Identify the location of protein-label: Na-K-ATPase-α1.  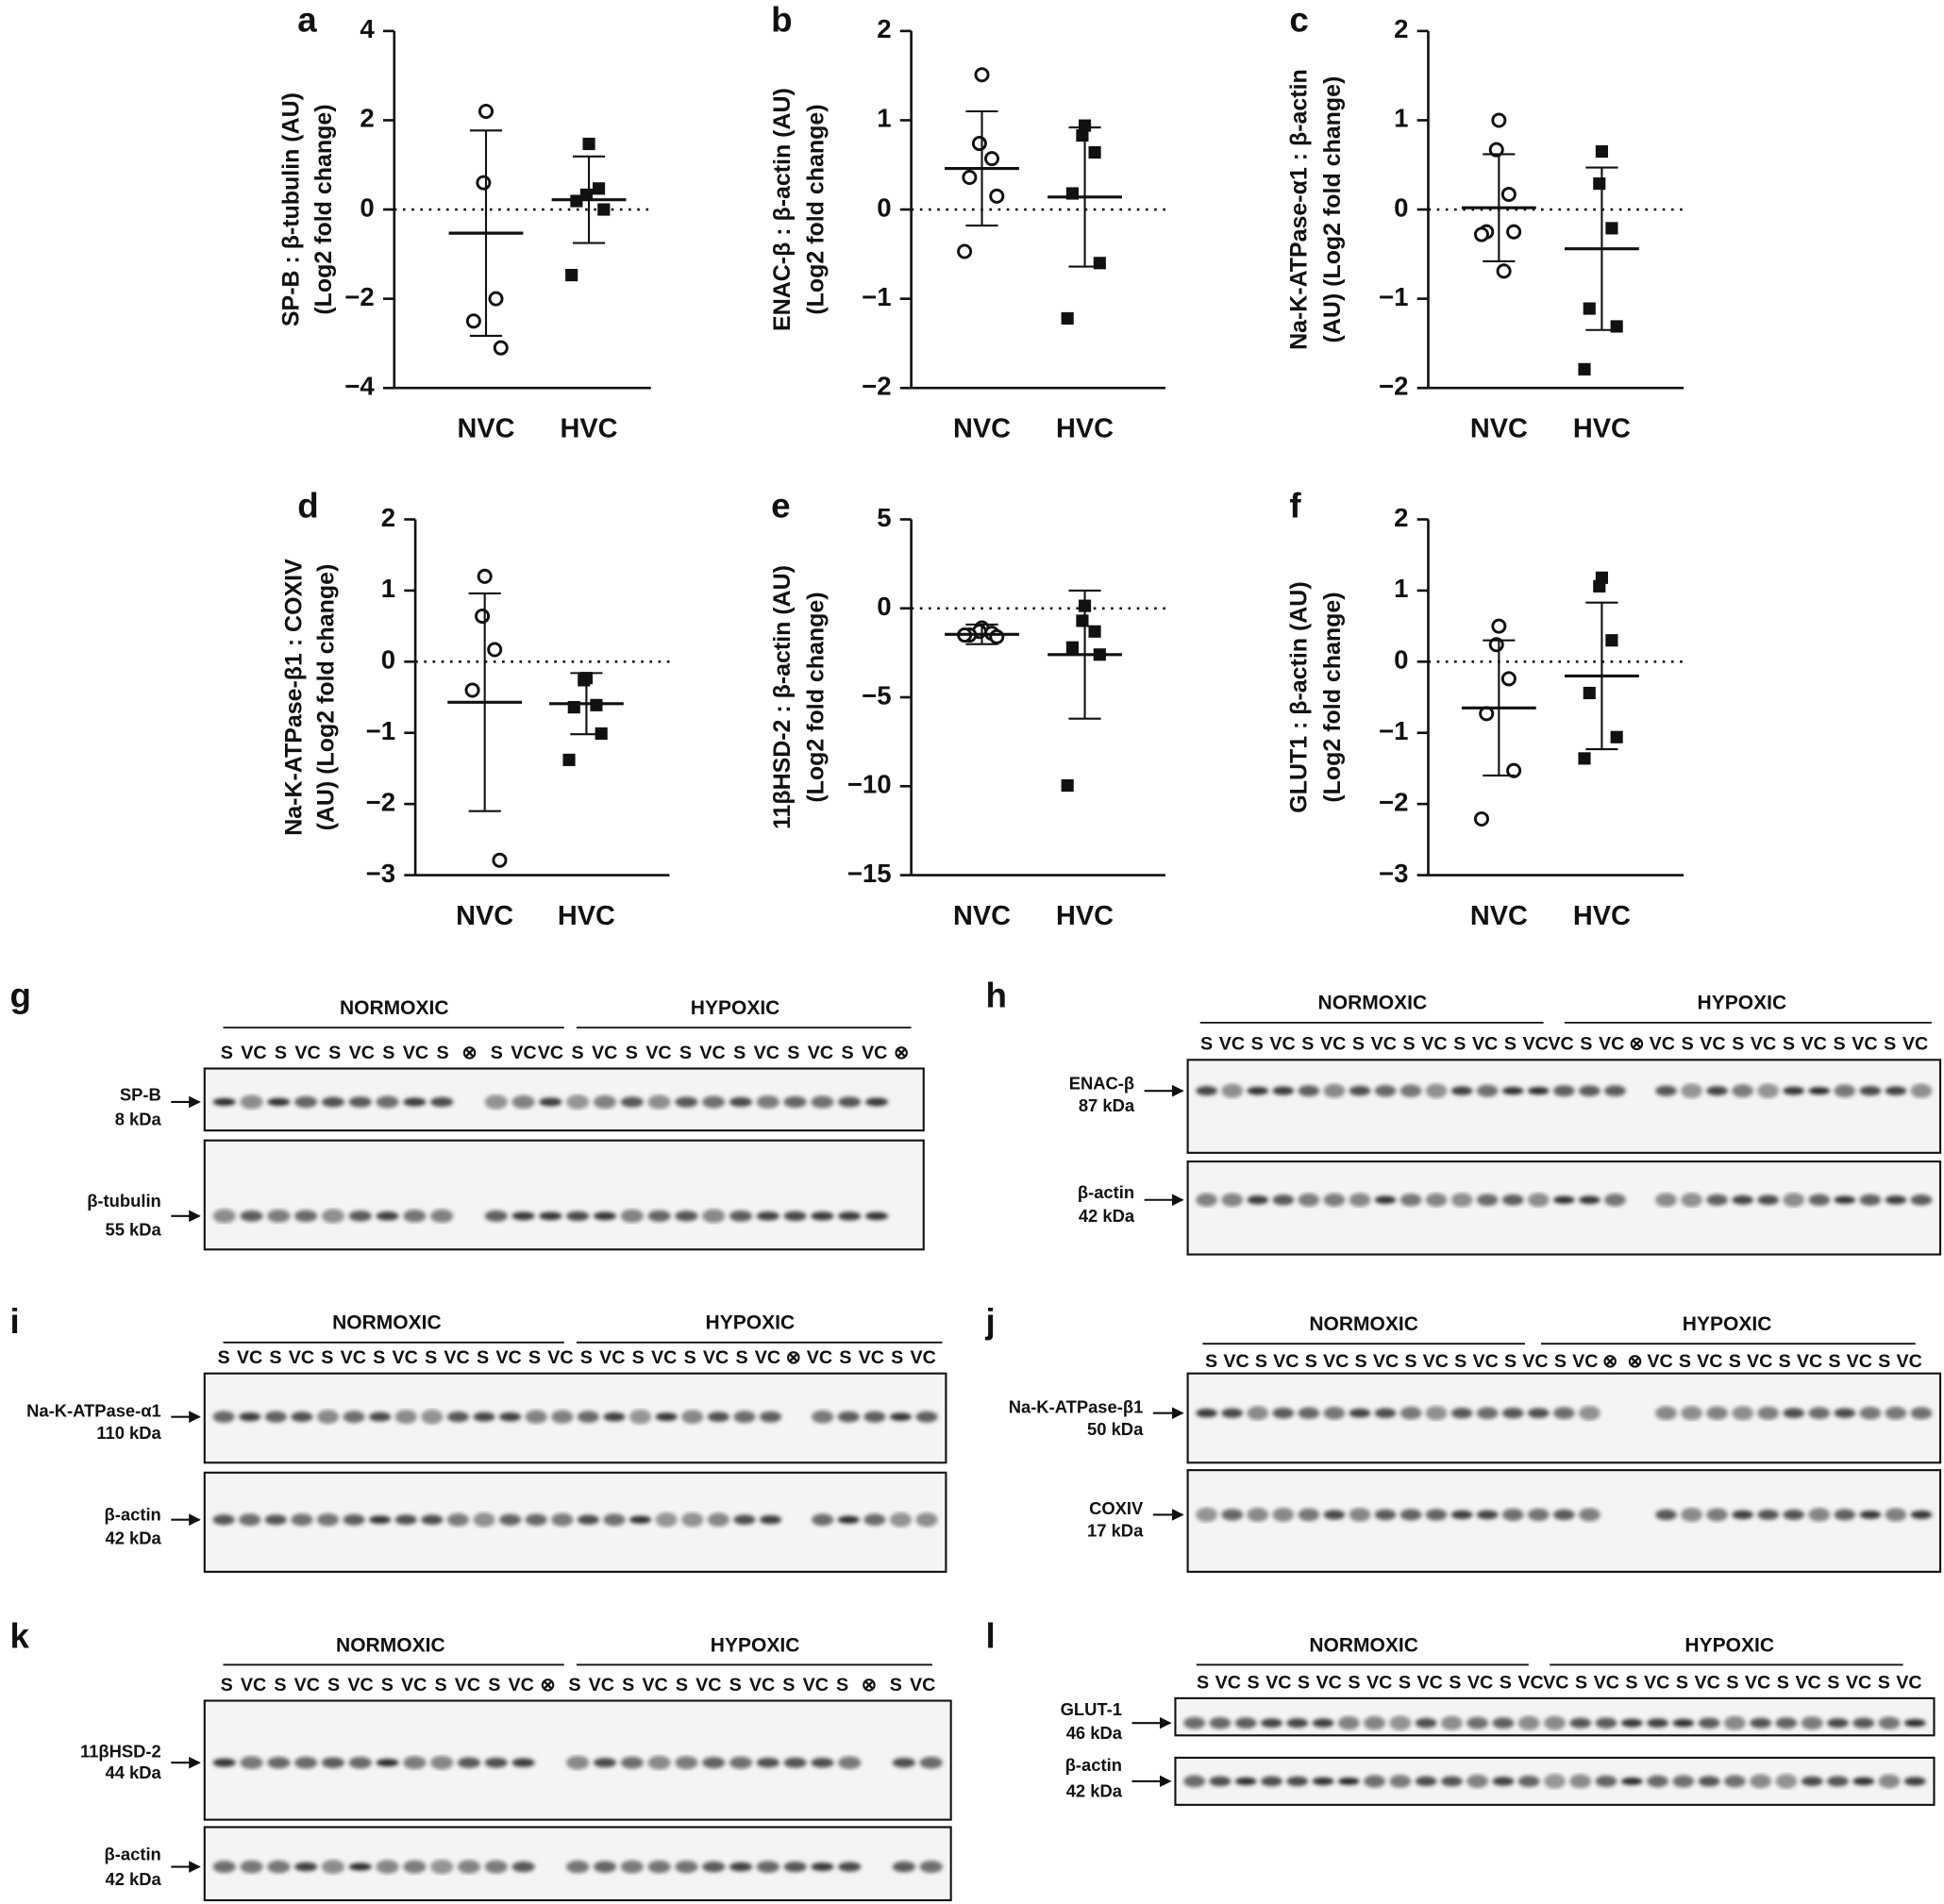
(93, 1410).